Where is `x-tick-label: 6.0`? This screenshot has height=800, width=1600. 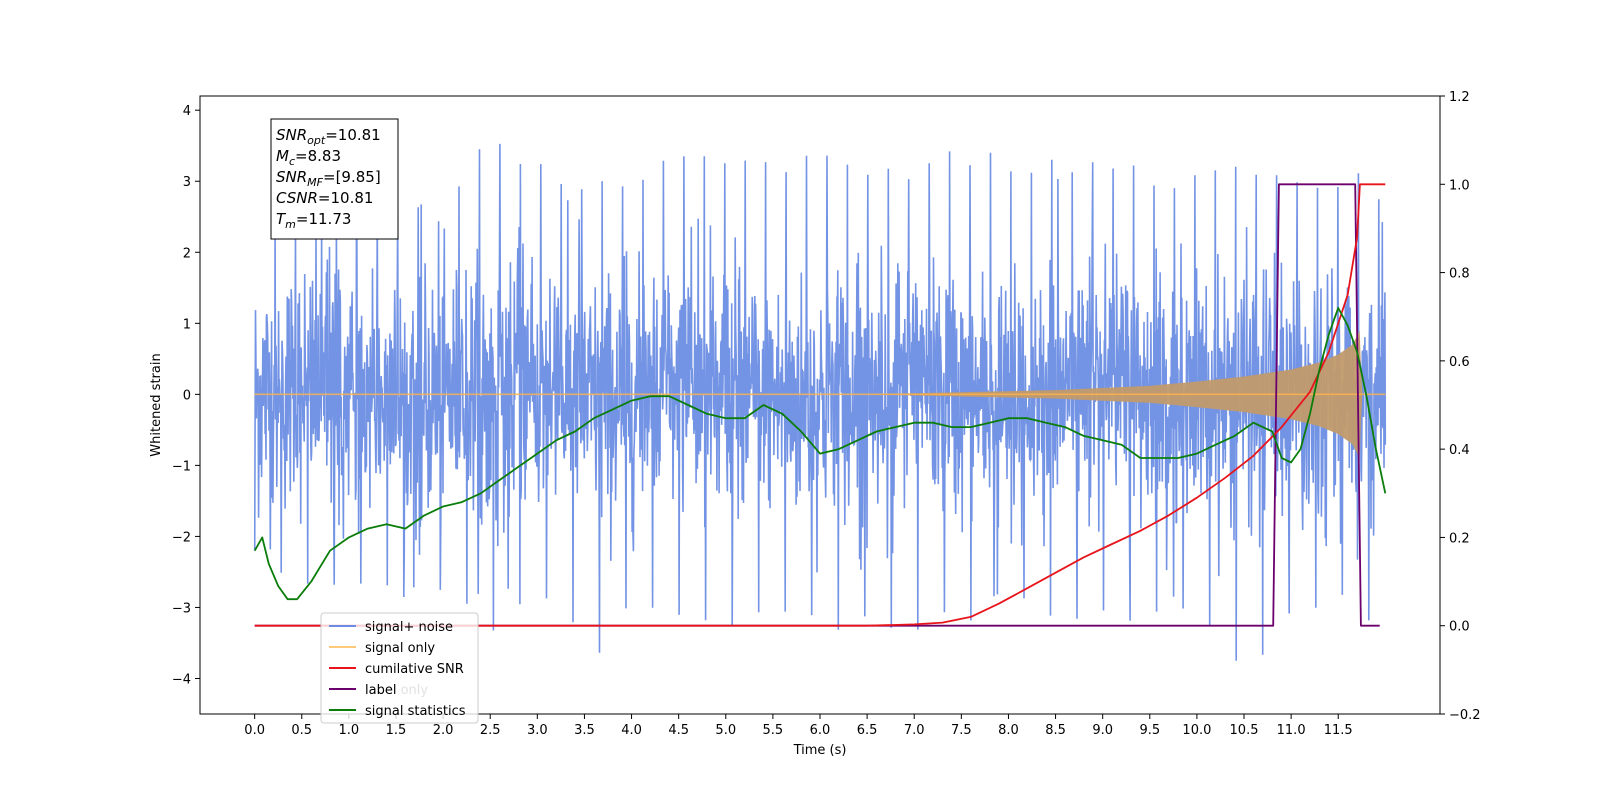
x-tick-label: 6.0 is located at coordinates (820, 730).